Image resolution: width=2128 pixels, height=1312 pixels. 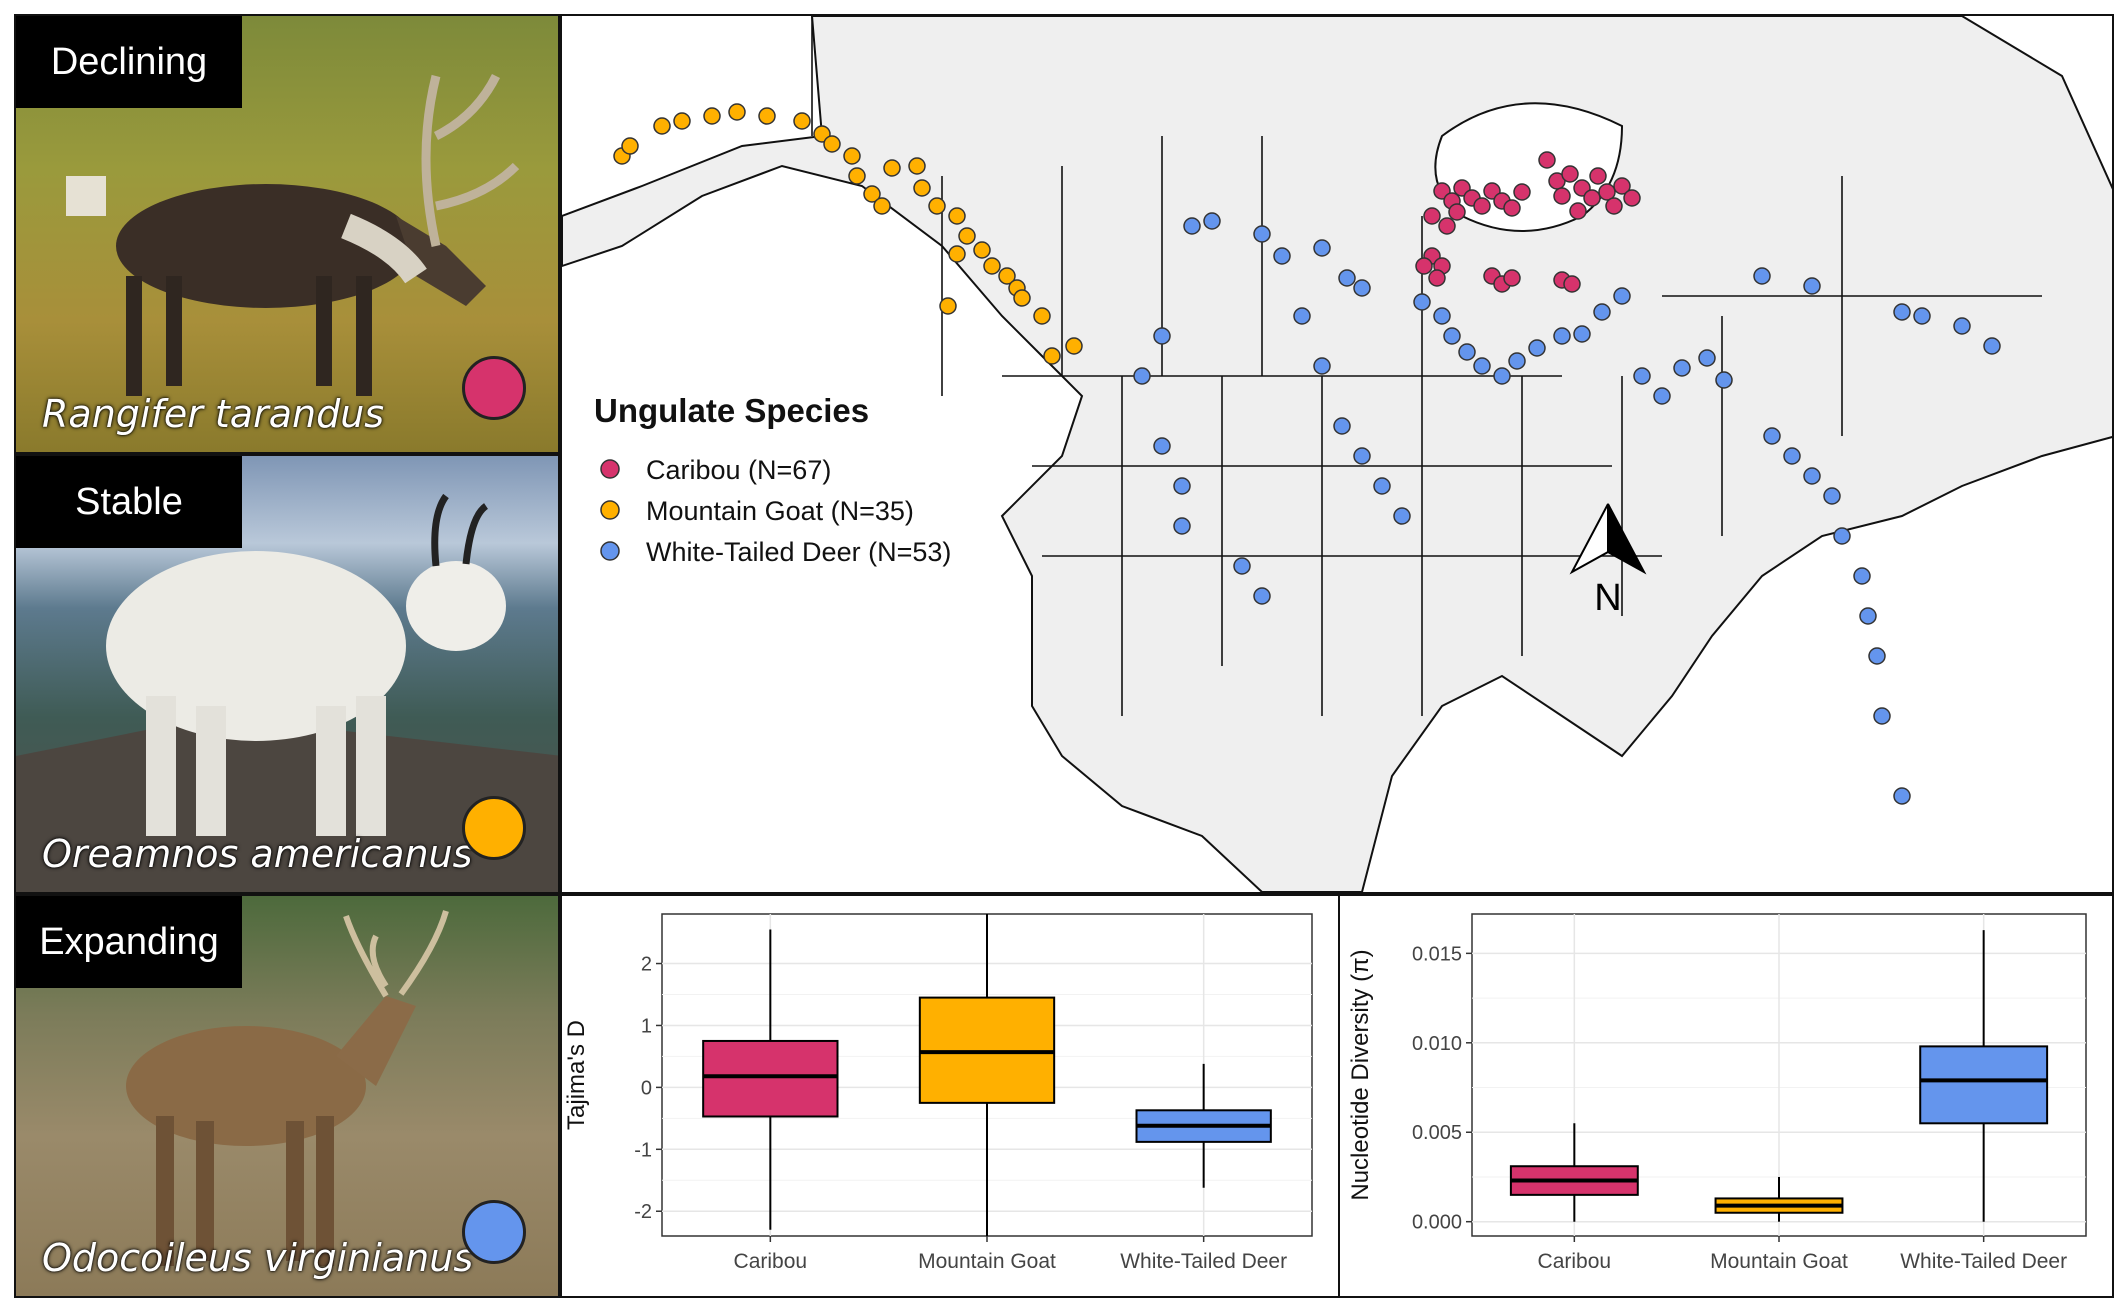 I want to click on legend-label: White-Tailed Deer (N=53), so click(x=798, y=552).